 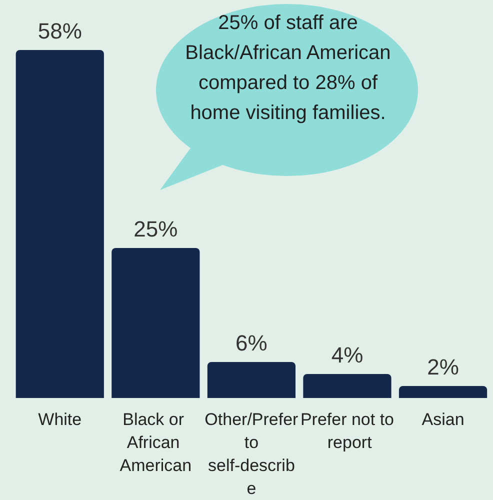 I want to click on x-tick-label: Black or African American, so click(x=156, y=442).